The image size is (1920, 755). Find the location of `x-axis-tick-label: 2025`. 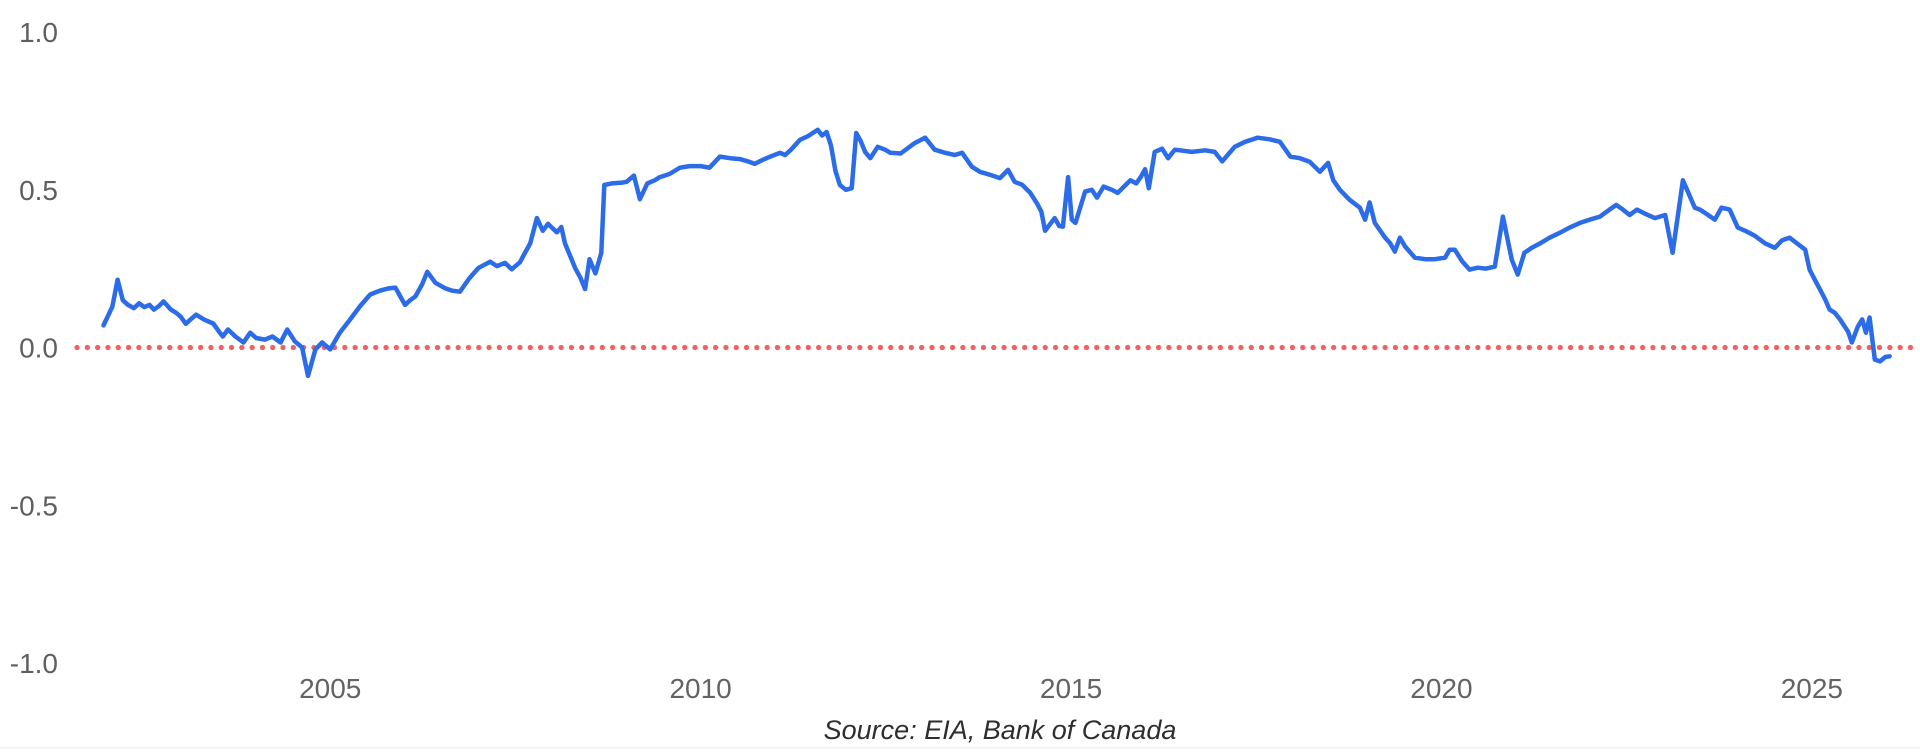

x-axis-tick-label: 2025 is located at coordinates (1812, 688).